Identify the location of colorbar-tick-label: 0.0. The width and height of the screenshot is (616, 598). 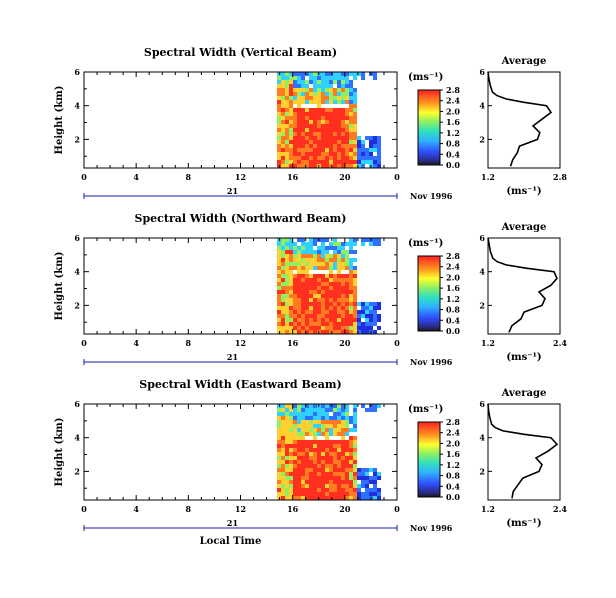
(453, 331).